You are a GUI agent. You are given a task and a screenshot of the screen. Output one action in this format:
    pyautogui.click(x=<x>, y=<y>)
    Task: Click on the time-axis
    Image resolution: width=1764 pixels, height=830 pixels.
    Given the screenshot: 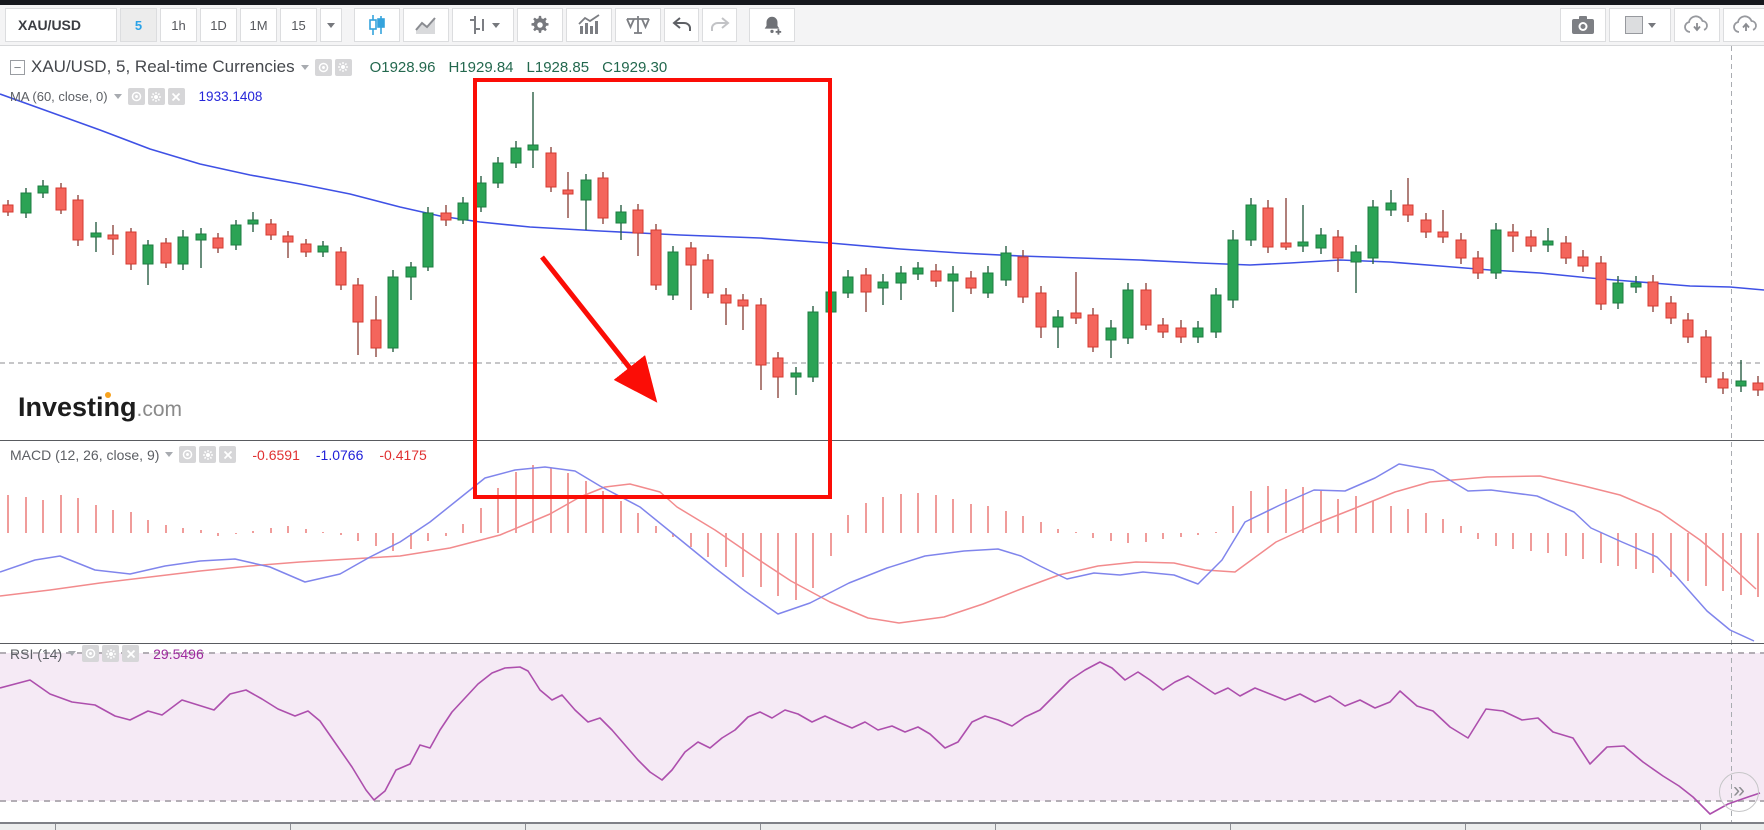 What is the action you would take?
    pyautogui.click(x=882, y=826)
    